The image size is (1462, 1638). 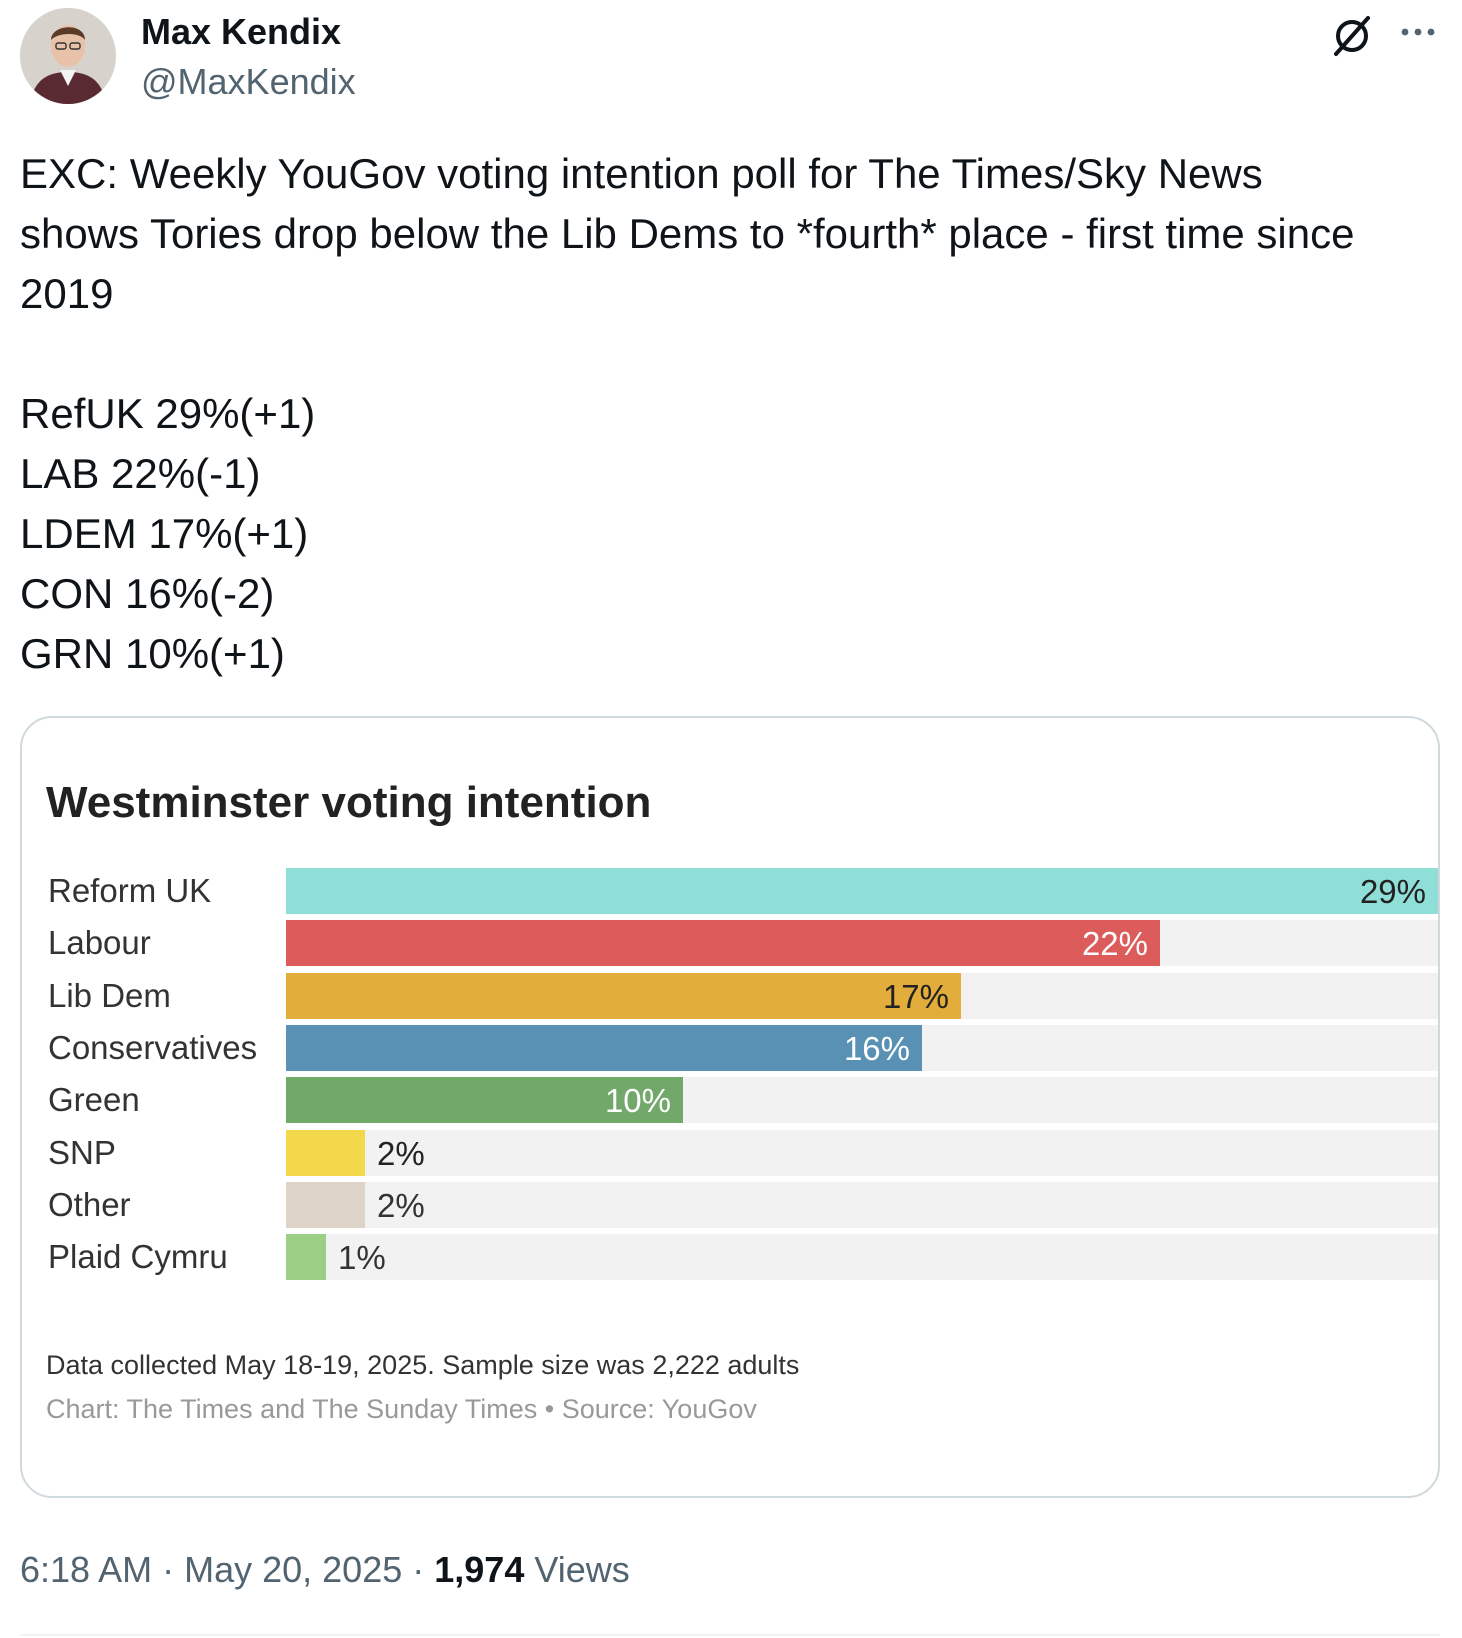 What do you see at coordinates (86, 1569) in the screenshot?
I see `tweet-time: 6:18 AM` at bounding box center [86, 1569].